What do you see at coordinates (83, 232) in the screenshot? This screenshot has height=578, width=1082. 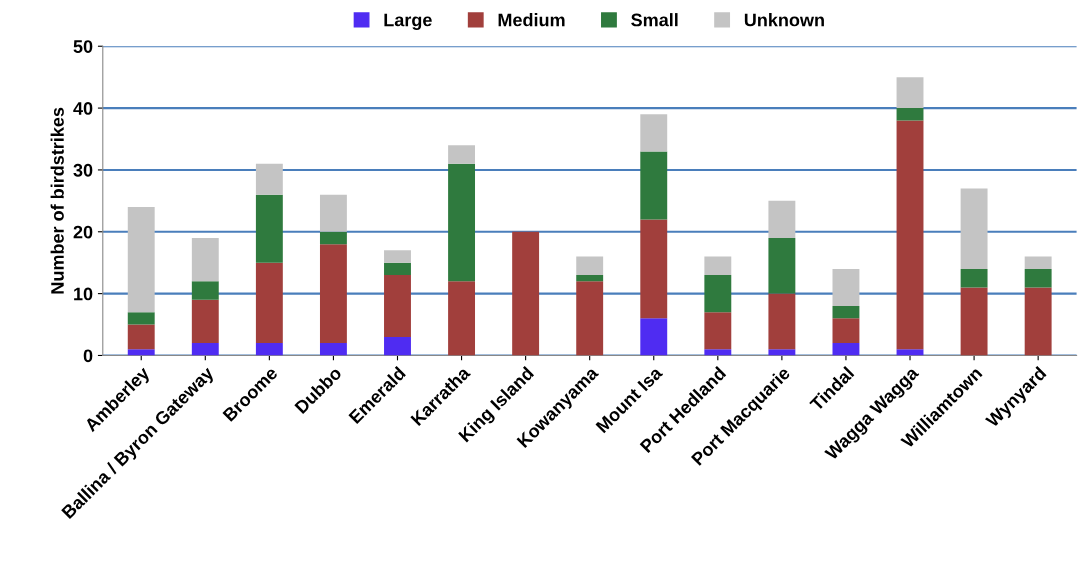 I see `y-tick-label: 20` at bounding box center [83, 232].